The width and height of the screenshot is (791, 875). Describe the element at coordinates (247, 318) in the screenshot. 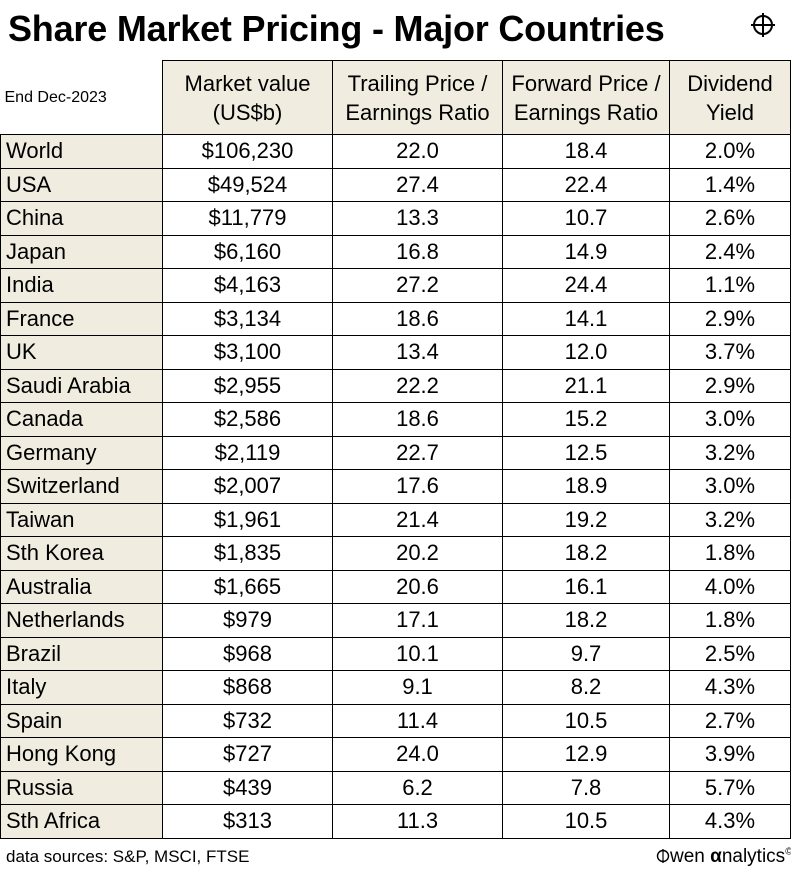

I see `market-value-cell: $3,134` at that location.